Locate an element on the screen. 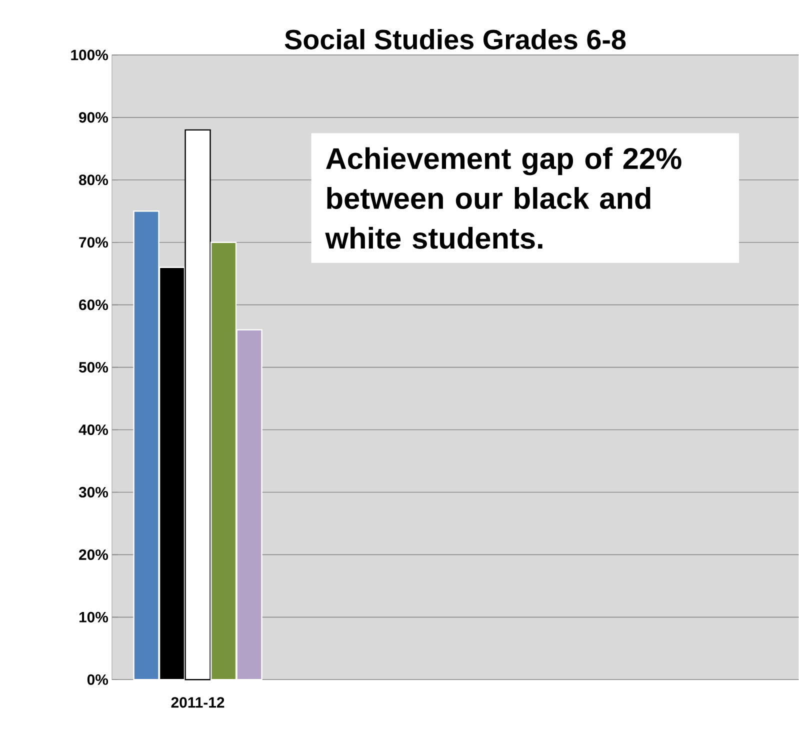 Image resolution: width=799 pixels, height=732 pixels. chart-title: Social Studies Grades 6-8 is located at coordinates (455, 39).